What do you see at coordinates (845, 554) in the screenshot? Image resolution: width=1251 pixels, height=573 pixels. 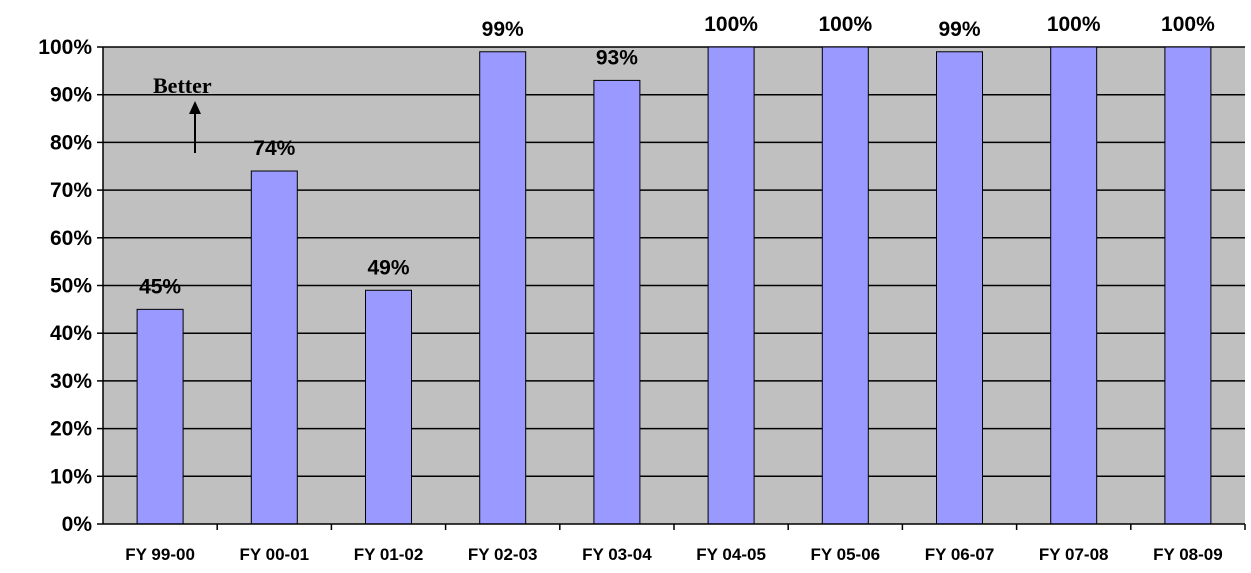 I see `x-tick-label: FY 05-06` at bounding box center [845, 554].